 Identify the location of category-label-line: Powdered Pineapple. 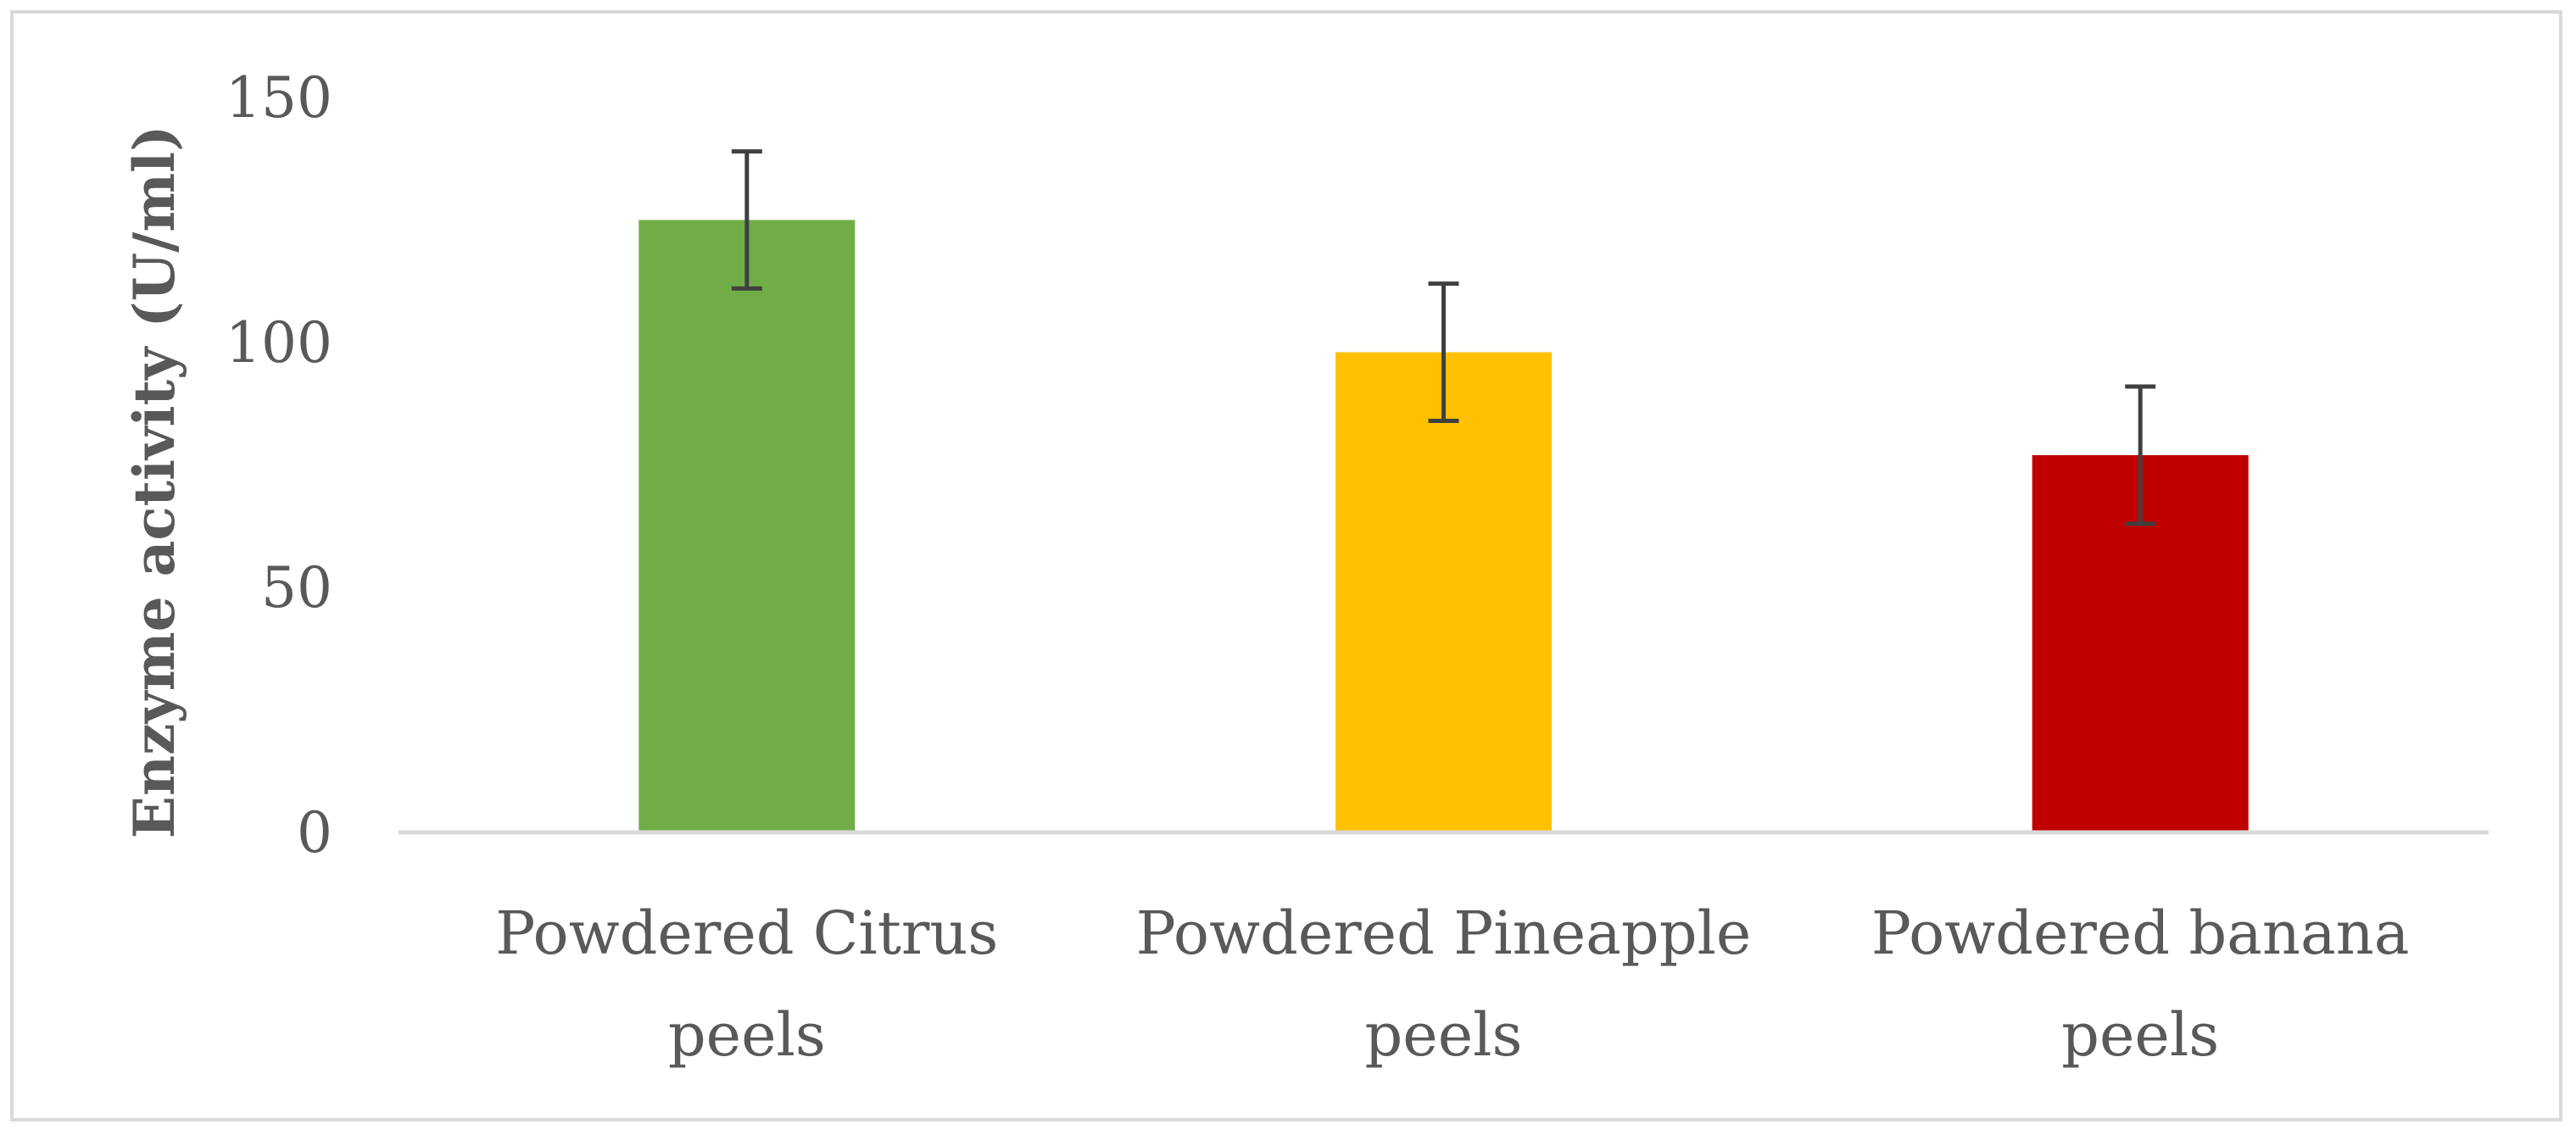
(1444, 933).